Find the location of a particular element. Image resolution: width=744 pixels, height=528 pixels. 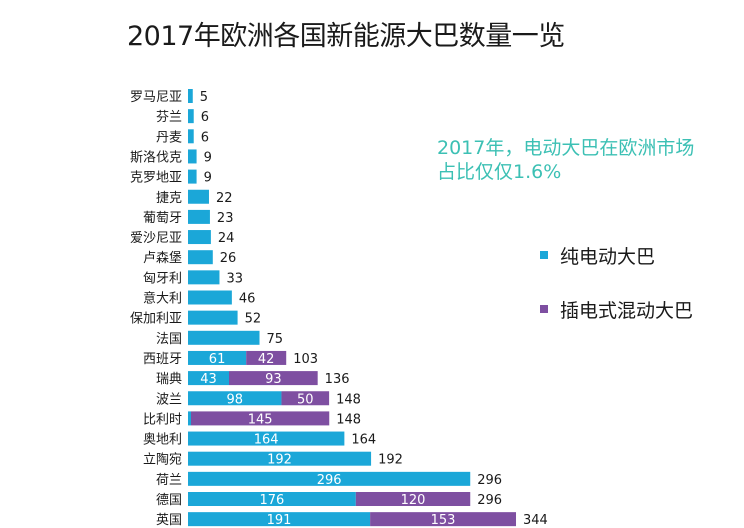

segment-value-label: 176 is located at coordinates (271, 500).